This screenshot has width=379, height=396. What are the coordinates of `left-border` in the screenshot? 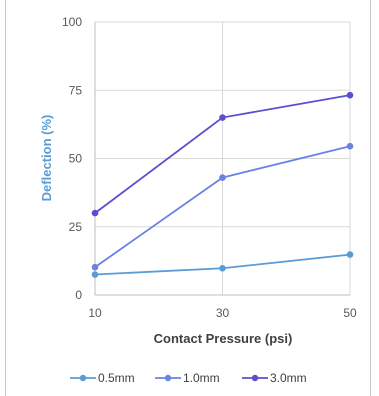 It's located at (5, 198).